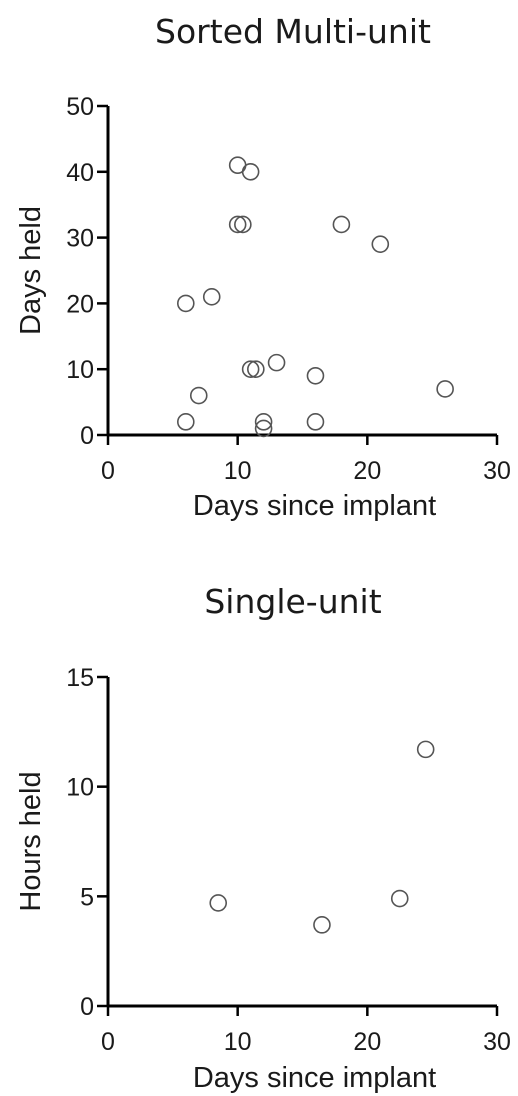 This screenshot has height=1096, width=518. What do you see at coordinates (293, 31) in the screenshot?
I see `multi-unit-chart-title: Sorted Multi-unit` at bounding box center [293, 31].